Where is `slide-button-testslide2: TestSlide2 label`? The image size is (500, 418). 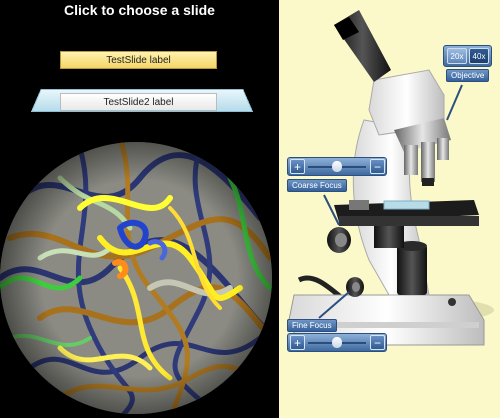 slide-button-testslide2: TestSlide2 label is located at coordinates (138, 102).